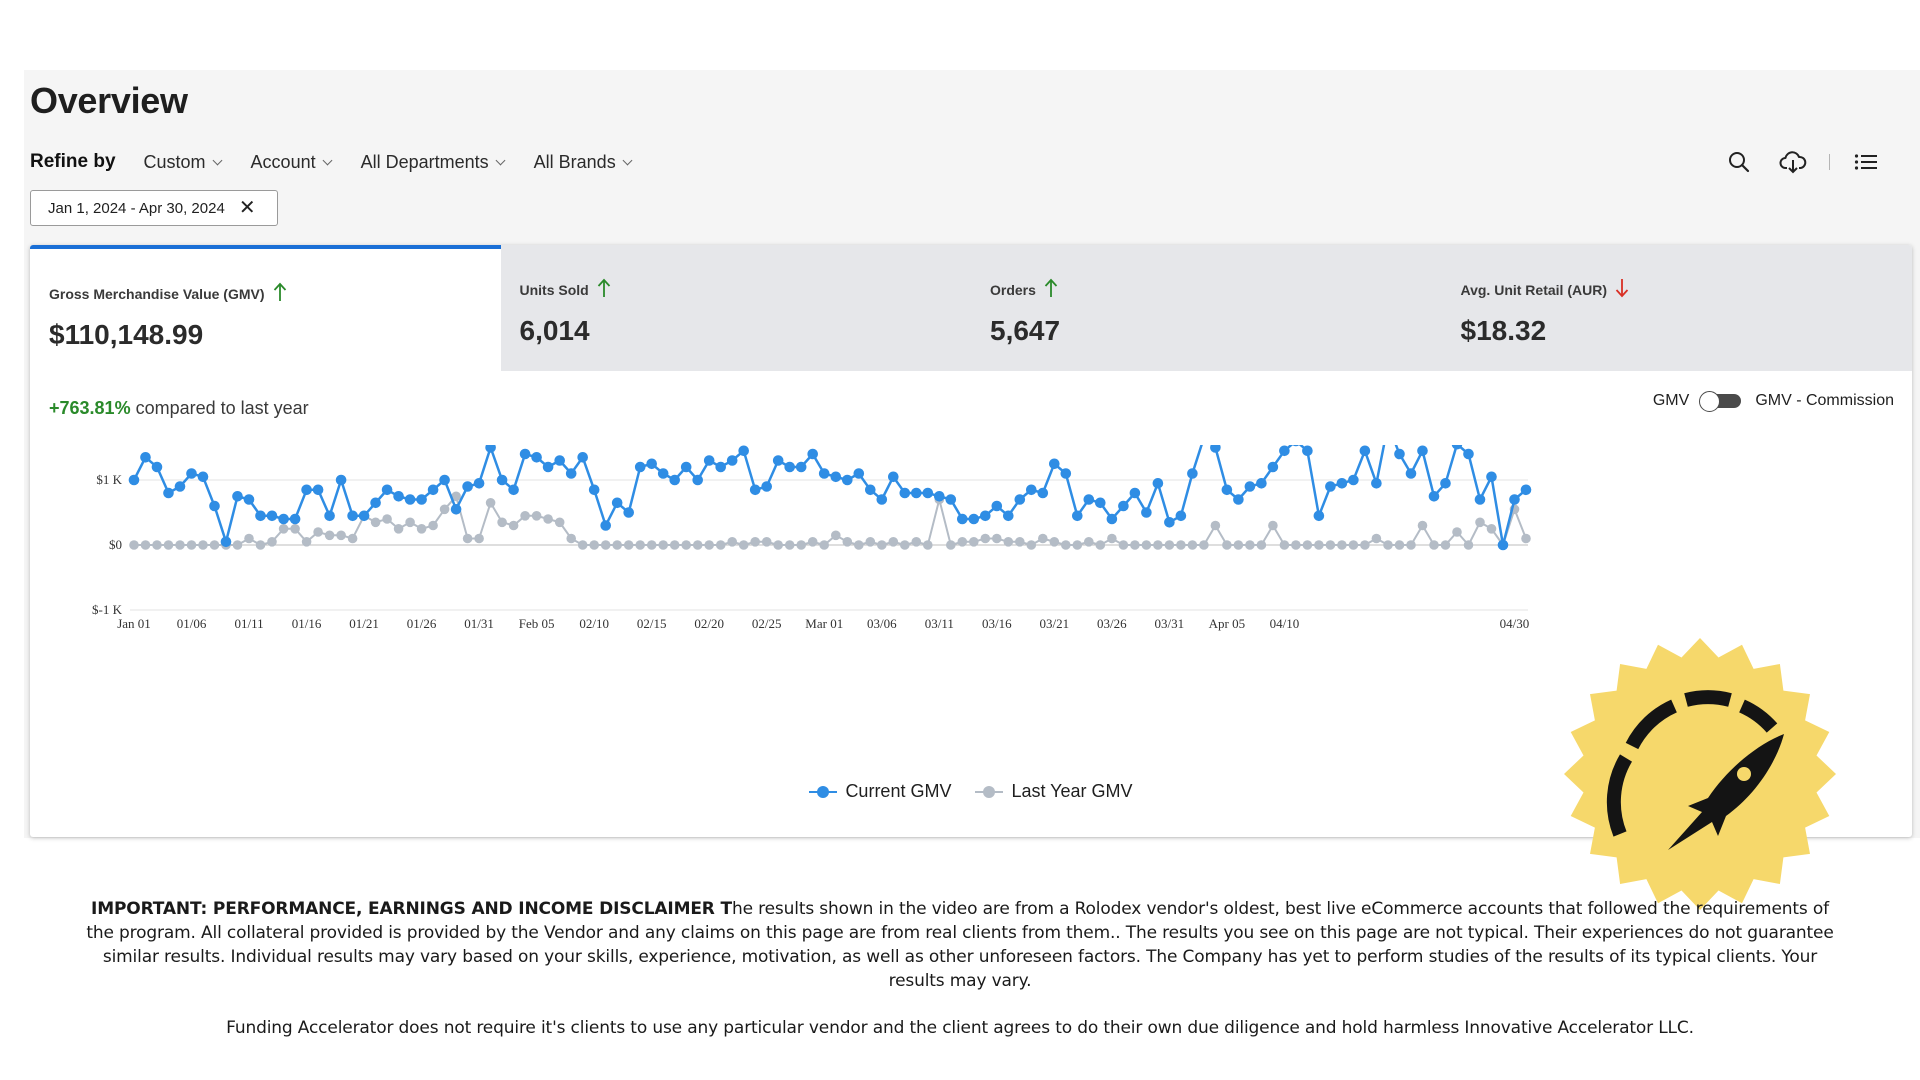 The image size is (1920, 1080). Describe the element at coordinates (433, 162) in the screenshot. I see `filter-departments: All Departments` at that location.